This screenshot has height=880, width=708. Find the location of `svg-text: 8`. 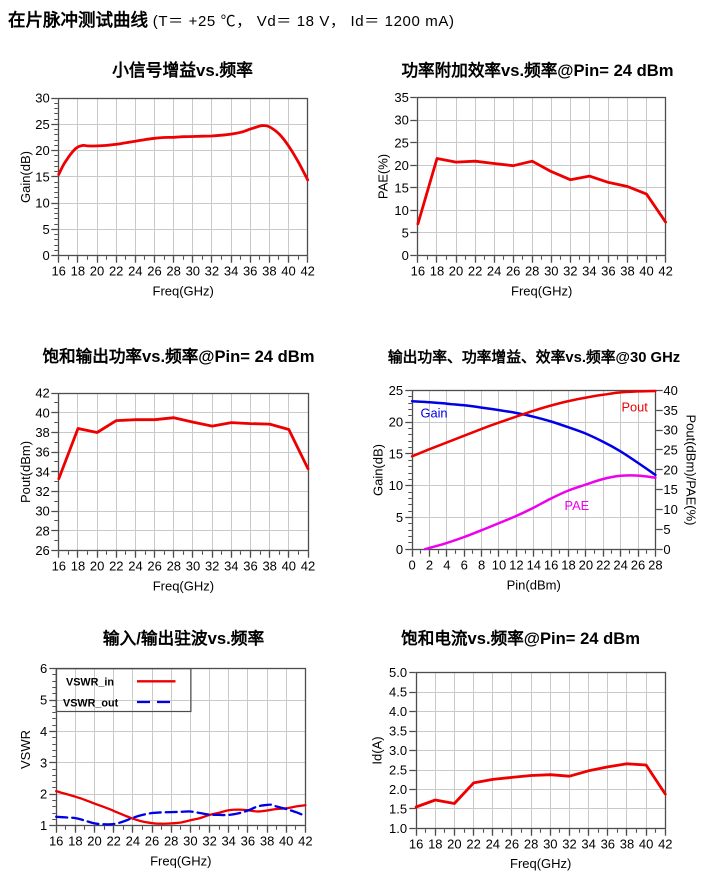

svg-text: 8 is located at coordinates (481, 564).